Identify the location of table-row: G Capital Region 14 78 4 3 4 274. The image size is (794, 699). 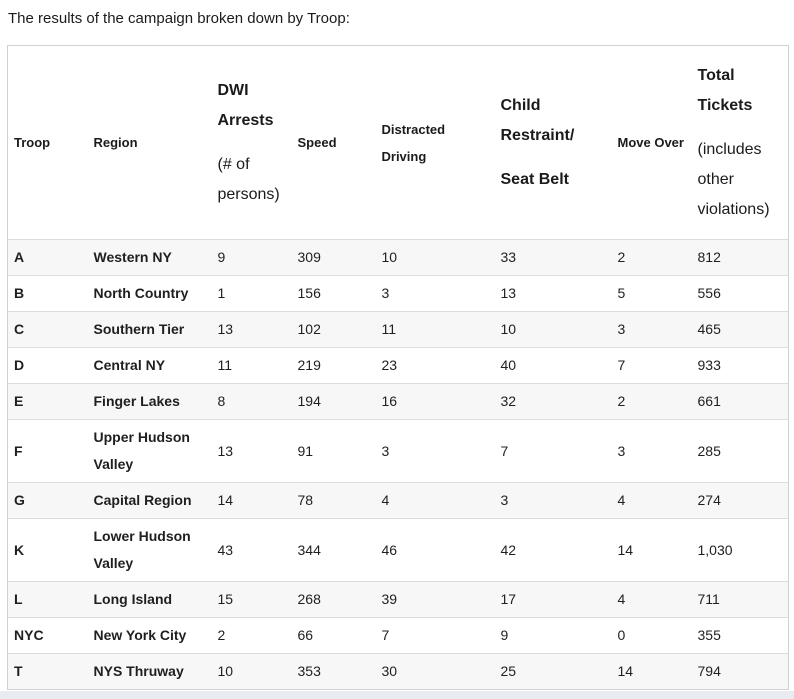
(398, 500).